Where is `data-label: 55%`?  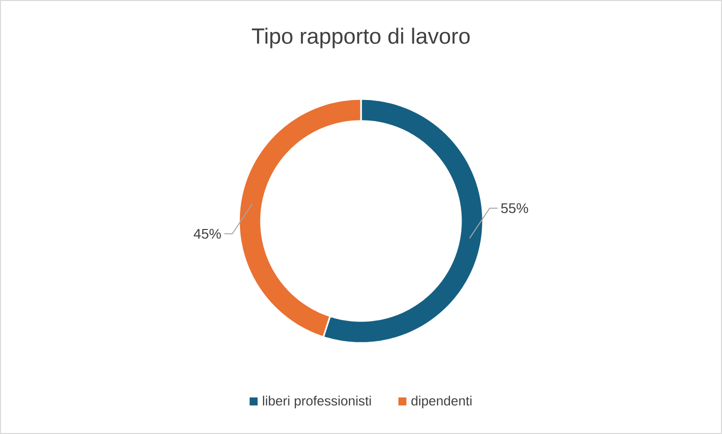 data-label: 55% is located at coordinates (514, 208).